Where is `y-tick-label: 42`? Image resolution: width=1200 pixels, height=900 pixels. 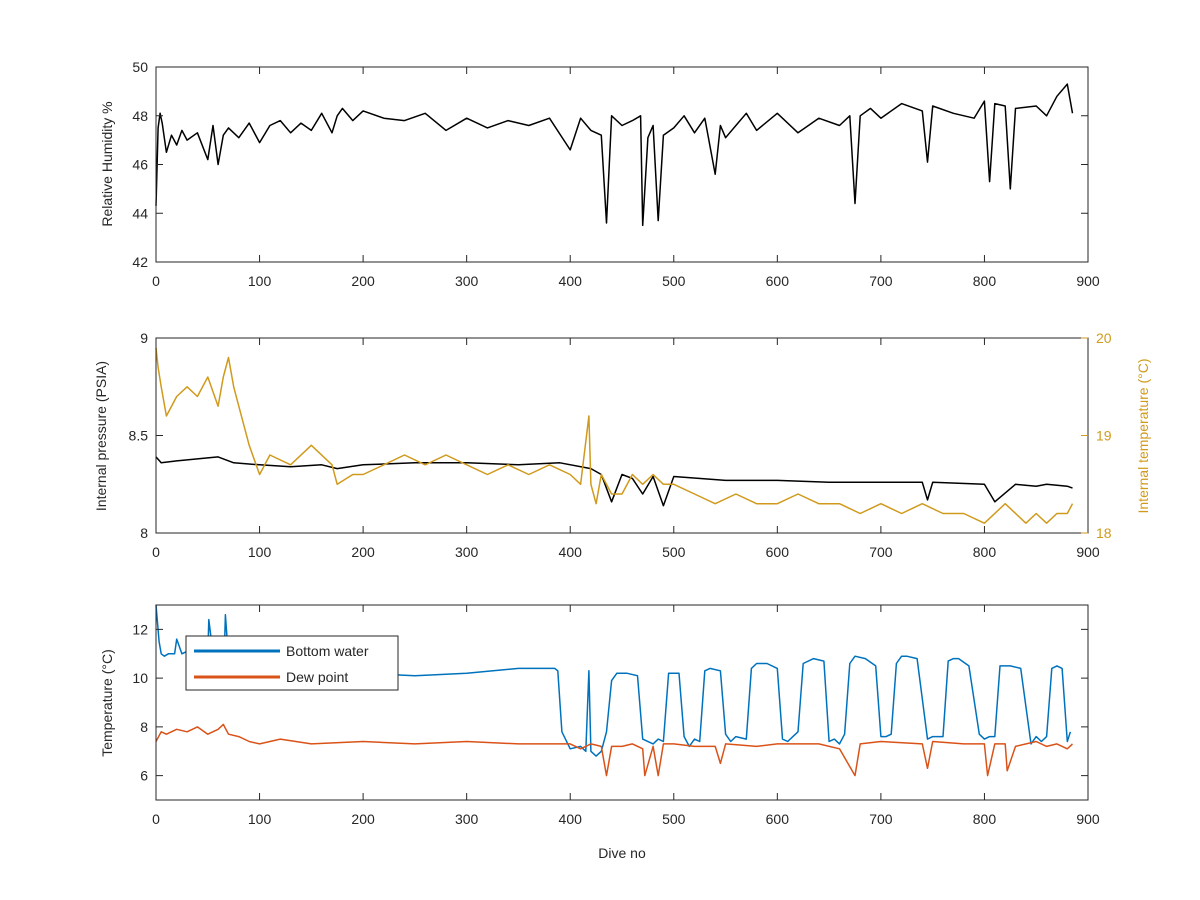
y-tick-label: 42 is located at coordinates (140, 262).